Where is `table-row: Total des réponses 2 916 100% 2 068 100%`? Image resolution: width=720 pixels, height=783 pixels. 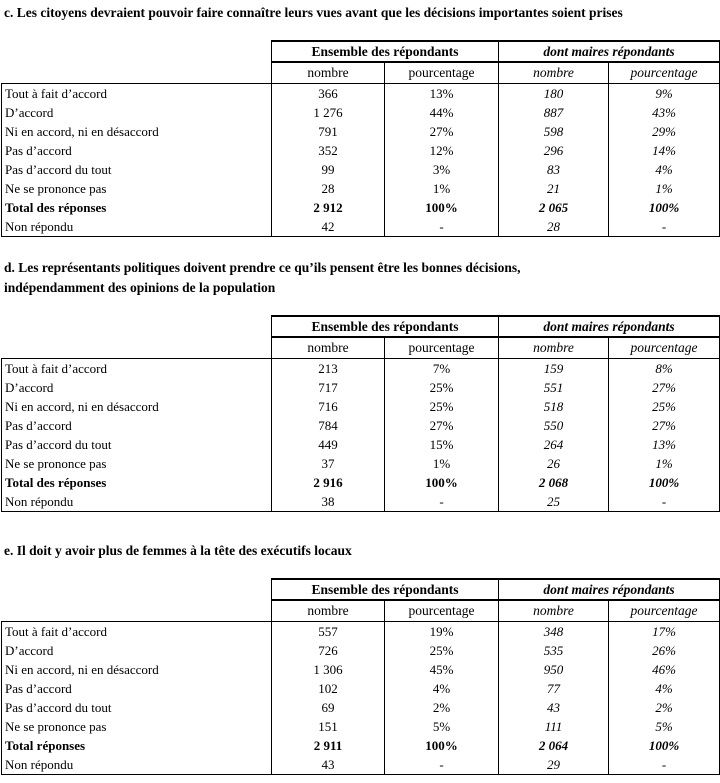 table-row: Total des réponses 2 916 100% 2 068 100% is located at coordinates (360, 482).